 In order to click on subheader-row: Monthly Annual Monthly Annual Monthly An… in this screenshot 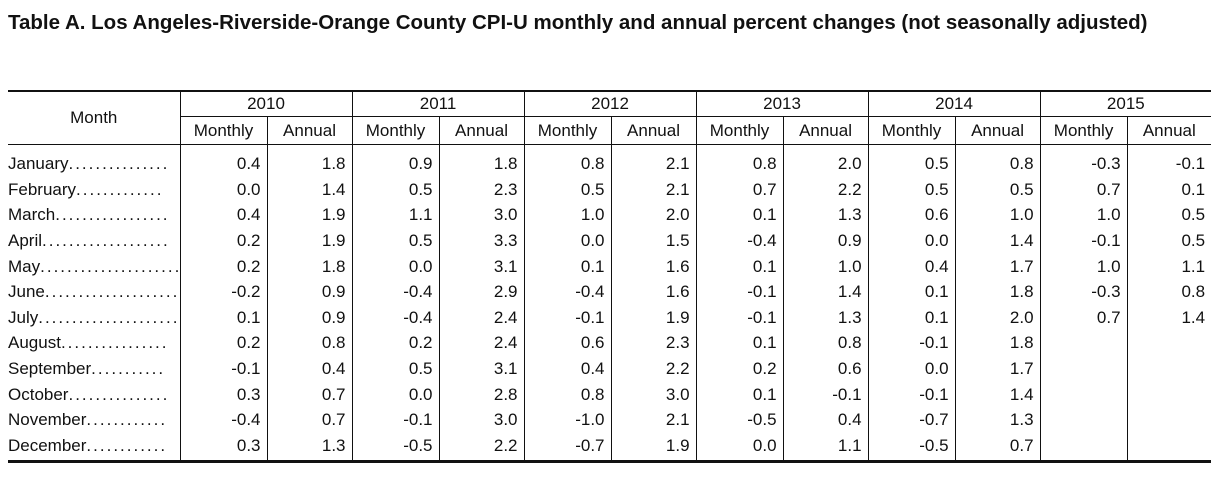, I will do `click(610, 130)`.